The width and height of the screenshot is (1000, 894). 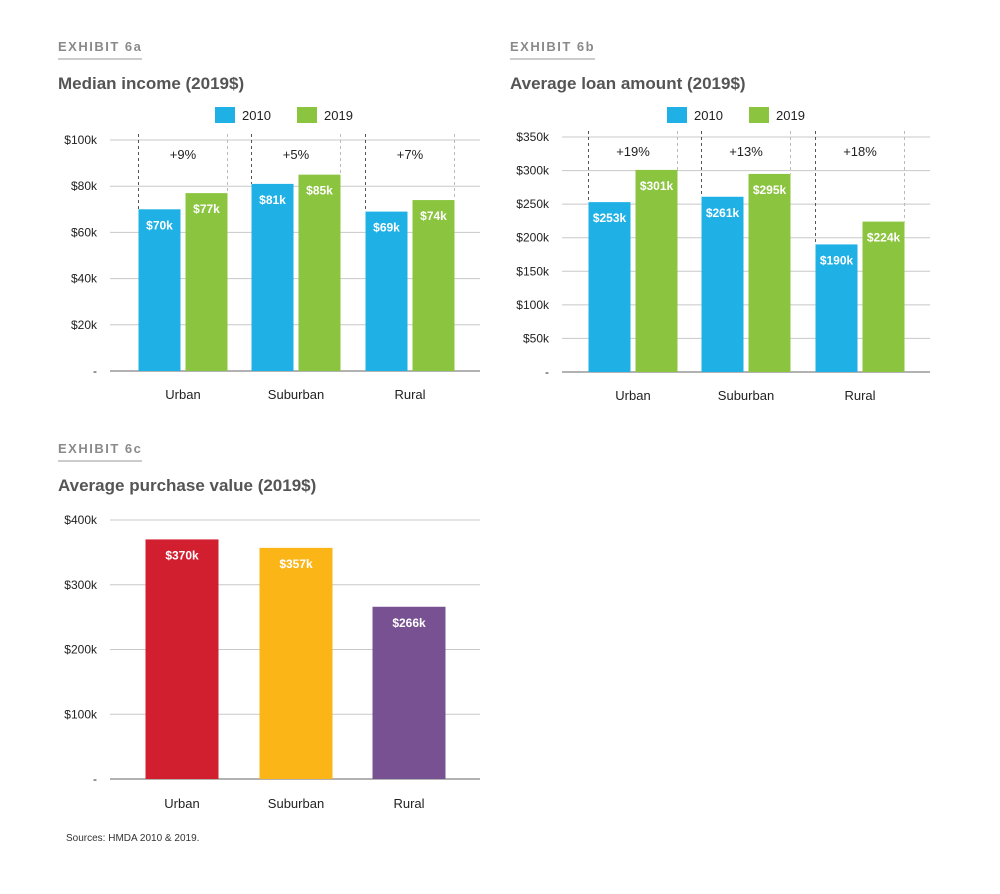 What do you see at coordinates (628, 83) in the screenshot?
I see `chart-title: Average loan amount (2019$)` at bounding box center [628, 83].